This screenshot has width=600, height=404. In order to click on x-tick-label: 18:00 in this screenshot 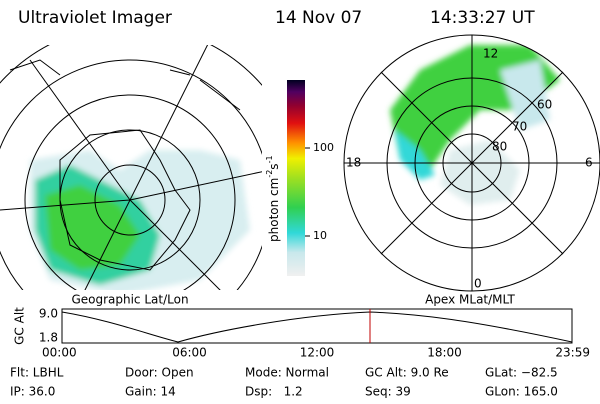, I will do `click(444, 353)`.